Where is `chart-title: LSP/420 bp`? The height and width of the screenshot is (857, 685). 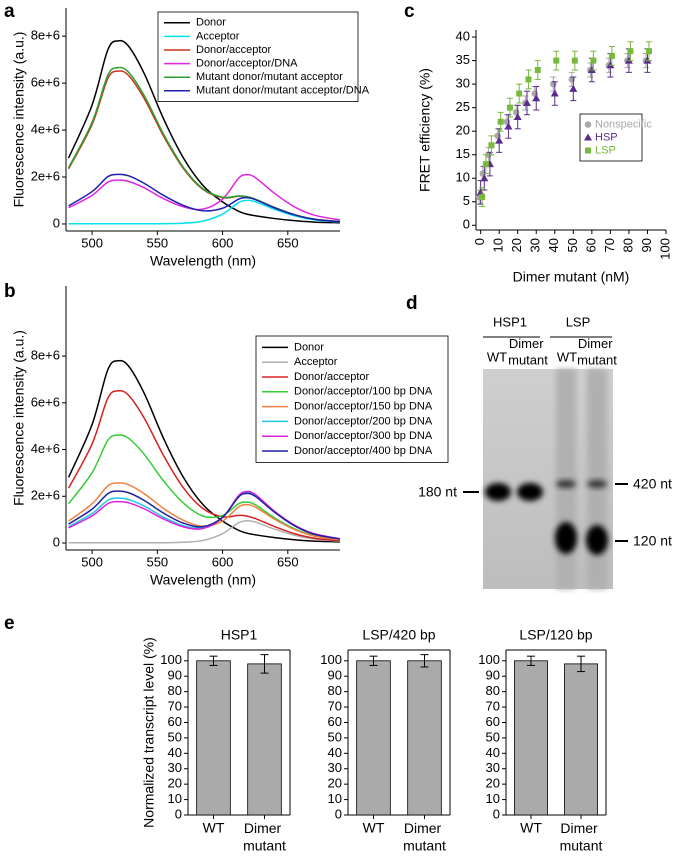 chart-title: LSP/420 bp is located at coordinates (398, 635).